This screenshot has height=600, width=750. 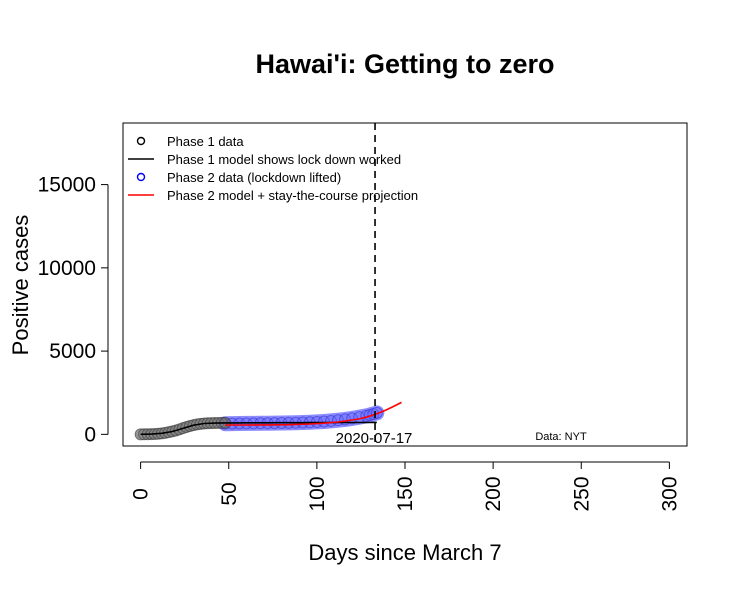 I want to click on y-tick-label: 0, so click(x=90, y=434).